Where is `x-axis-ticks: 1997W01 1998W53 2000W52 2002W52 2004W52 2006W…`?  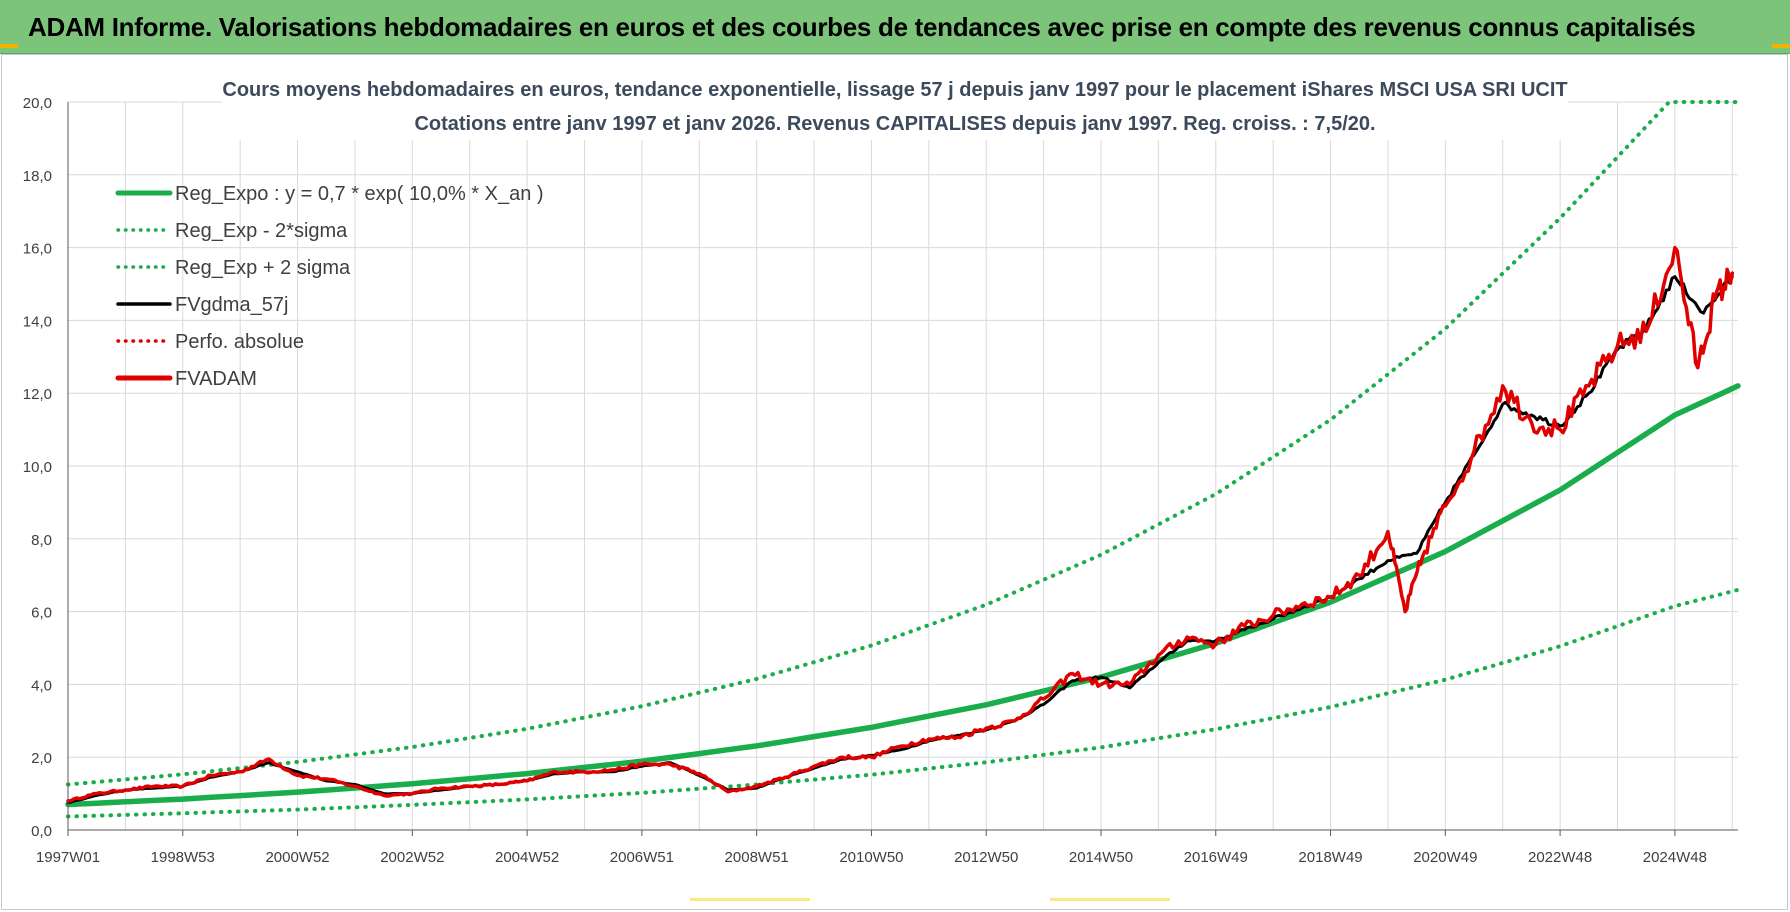 x-axis-ticks: 1997W01 1998W53 2000W52 2002W52 2004W52 2006W… is located at coordinates (871, 848).